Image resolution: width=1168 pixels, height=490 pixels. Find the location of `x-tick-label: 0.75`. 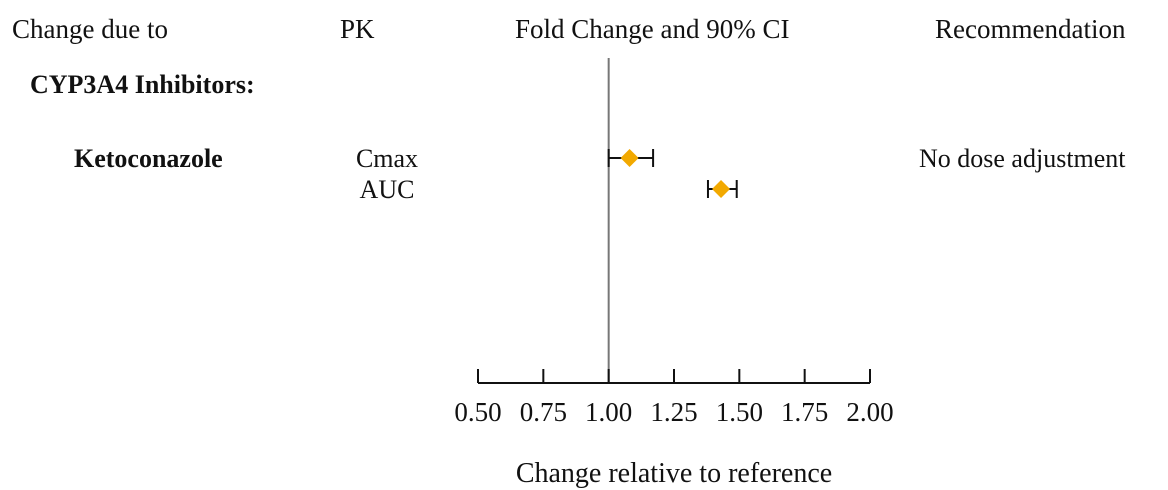

x-tick-label: 0.75 is located at coordinates (543, 412).